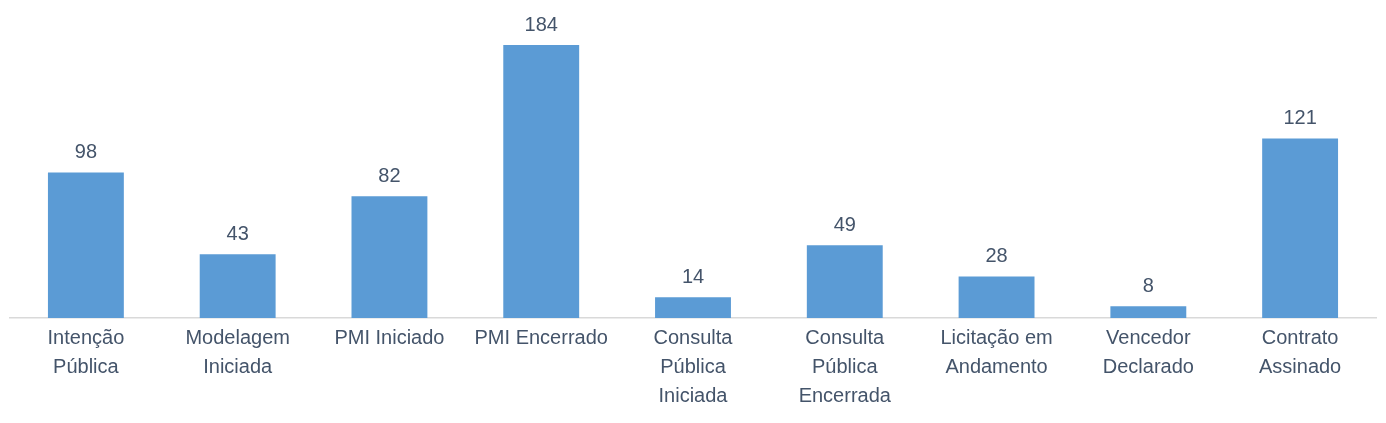 Image resolution: width=1386 pixels, height=423 pixels. I want to click on x-tick-label: Intenção Pública, so click(86, 352).